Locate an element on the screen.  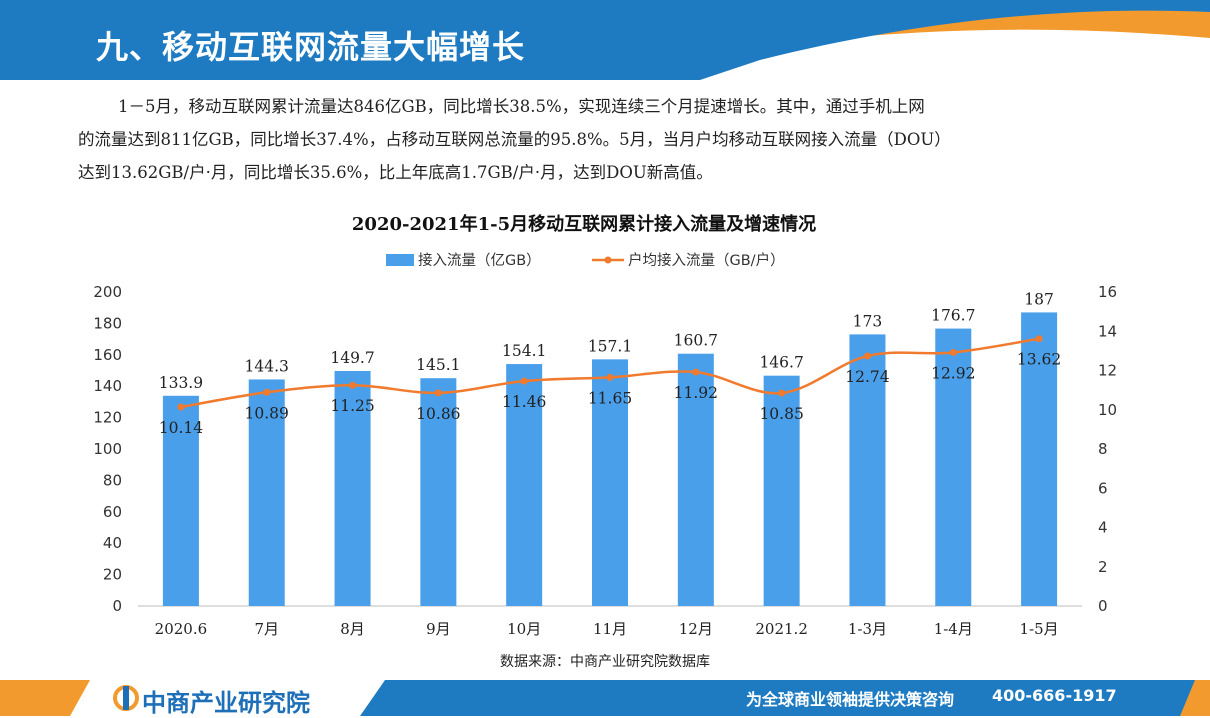
legend-swatch-bar is located at coordinates (400, 260).